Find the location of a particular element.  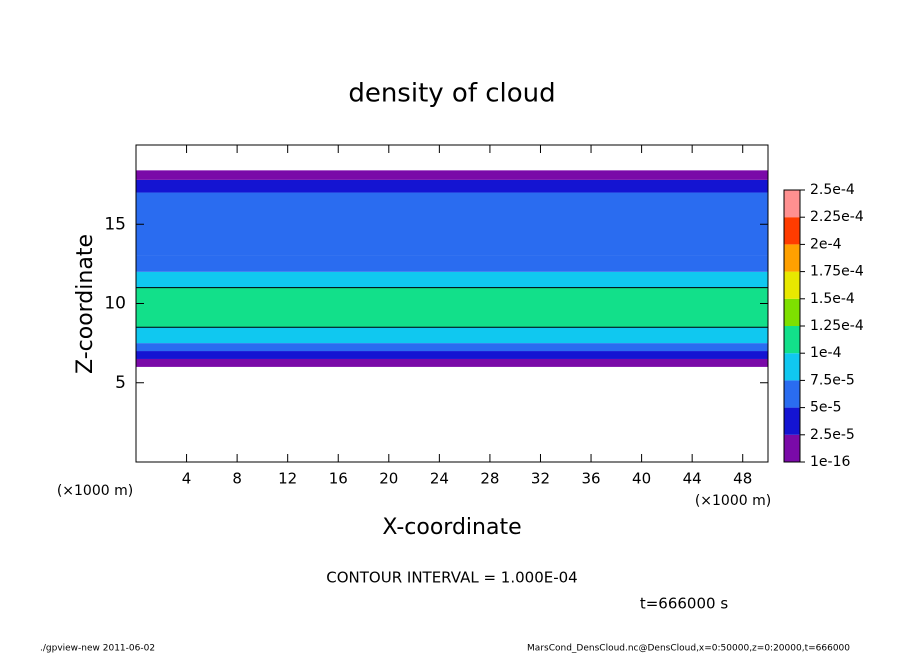

x-tick-label: 8 is located at coordinates (237, 479).